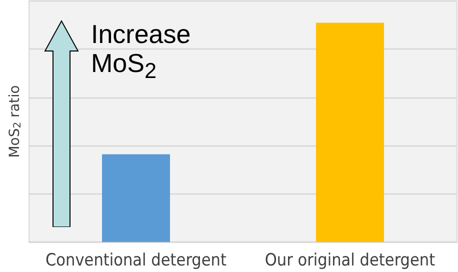  What do you see at coordinates (136, 260) in the screenshot?
I see `x-tick-label: Conventional detergent` at bounding box center [136, 260].